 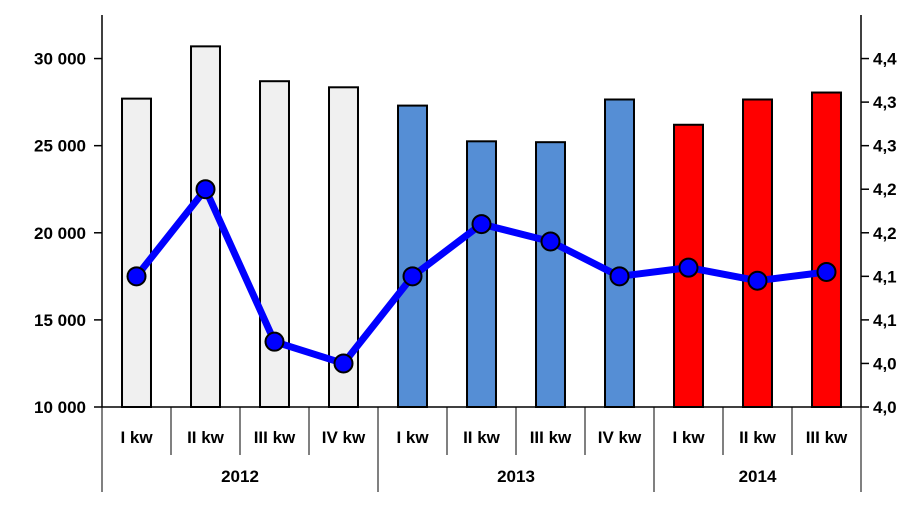 What do you see at coordinates (885, 59) in the screenshot?
I see `right-tick-label: 4,4` at bounding box center [885, 59].